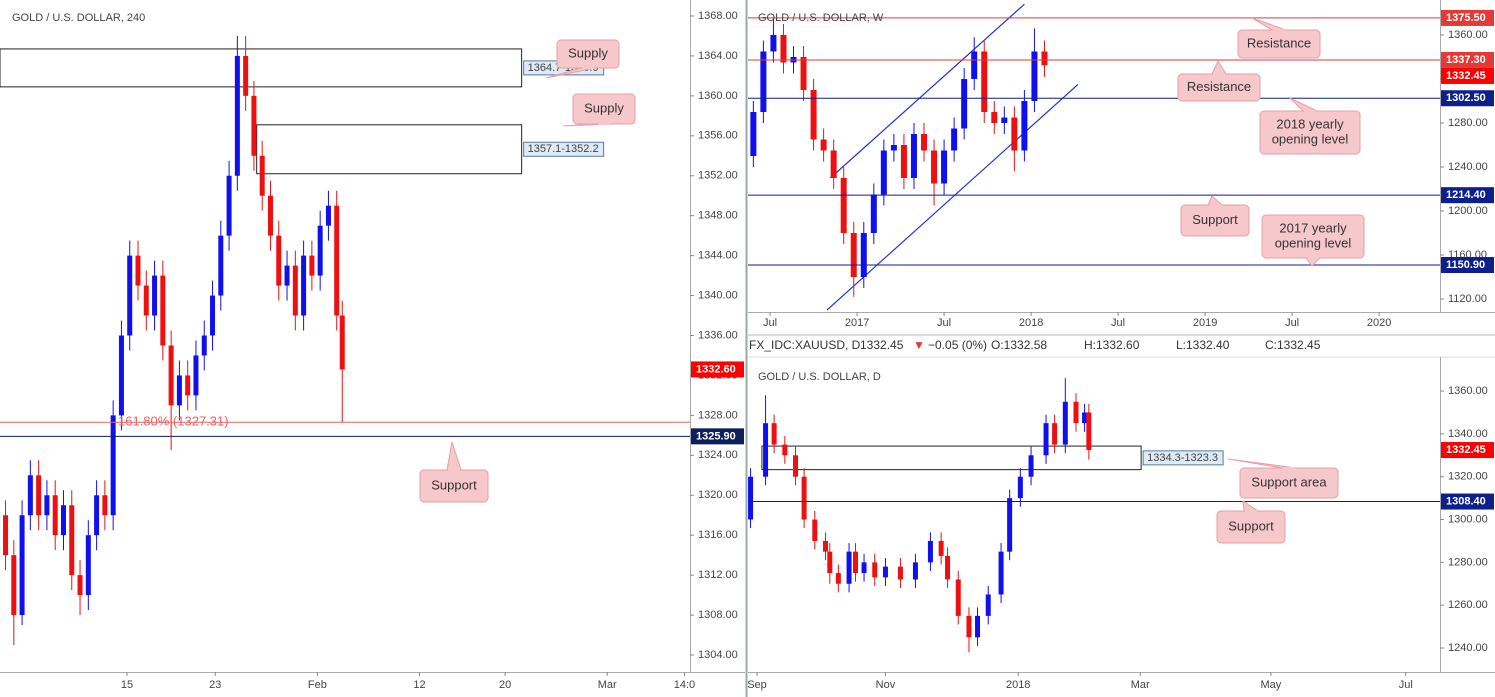  Describe the element at coordinates (821, 18) in the screenshot. I see `chart-title: GOLD / U.S. DOLLAR, W` at that location.